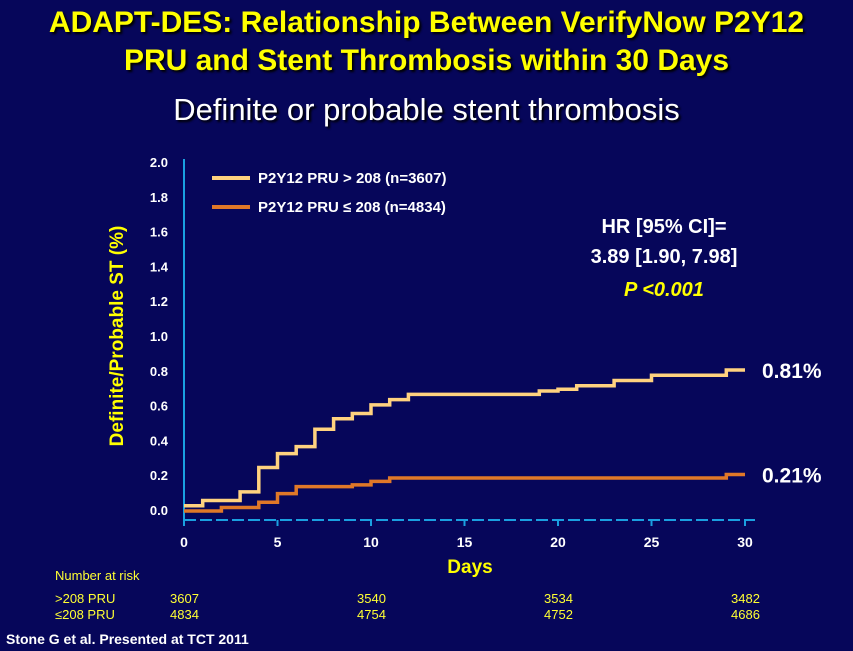 This screenshot has height=651, width=853. I want to click on citation: Stone G et al. Presented at TCT 2011, so click(127, 639).